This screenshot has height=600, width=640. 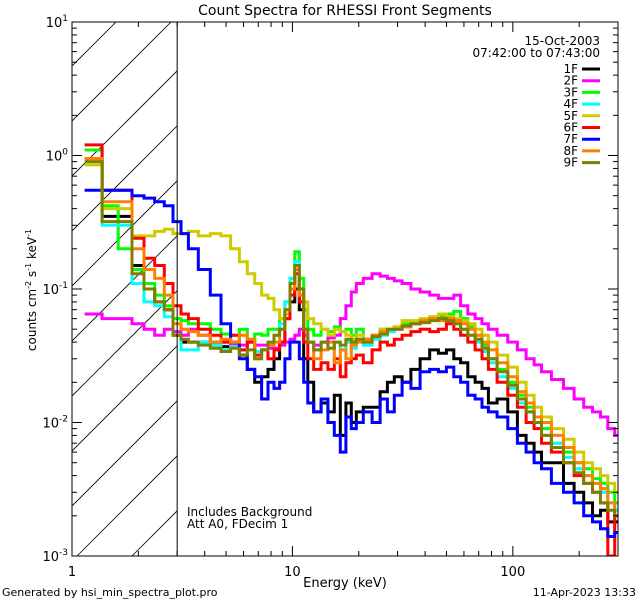 What do you see at coordinates (57, 156) in the screenshot?
I see `y-tick-label: 10⁰` at bounding box center [57, 156].